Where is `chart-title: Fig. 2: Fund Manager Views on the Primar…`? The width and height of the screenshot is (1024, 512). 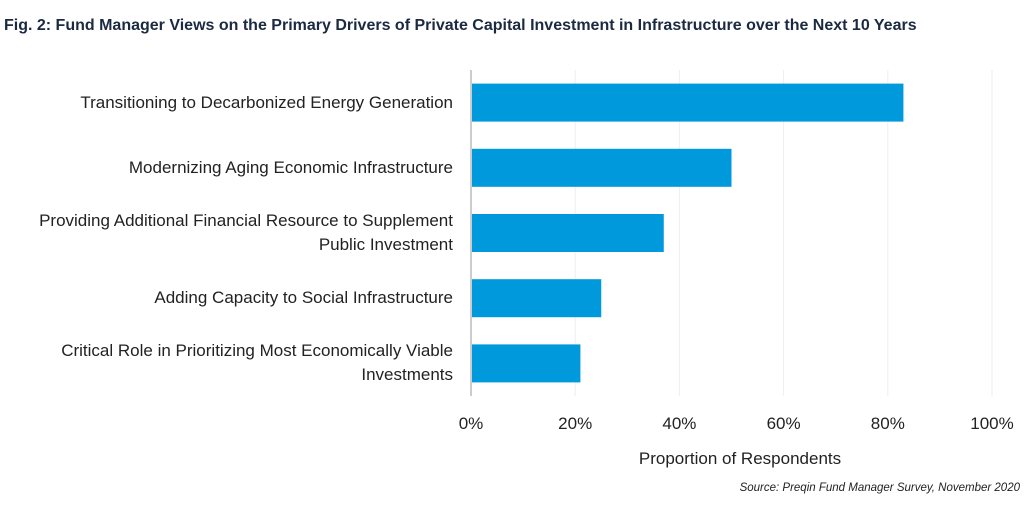
chart-title: Fig. 2: Fund Manager Views on the Primar… is located at coordinates (460, 25).